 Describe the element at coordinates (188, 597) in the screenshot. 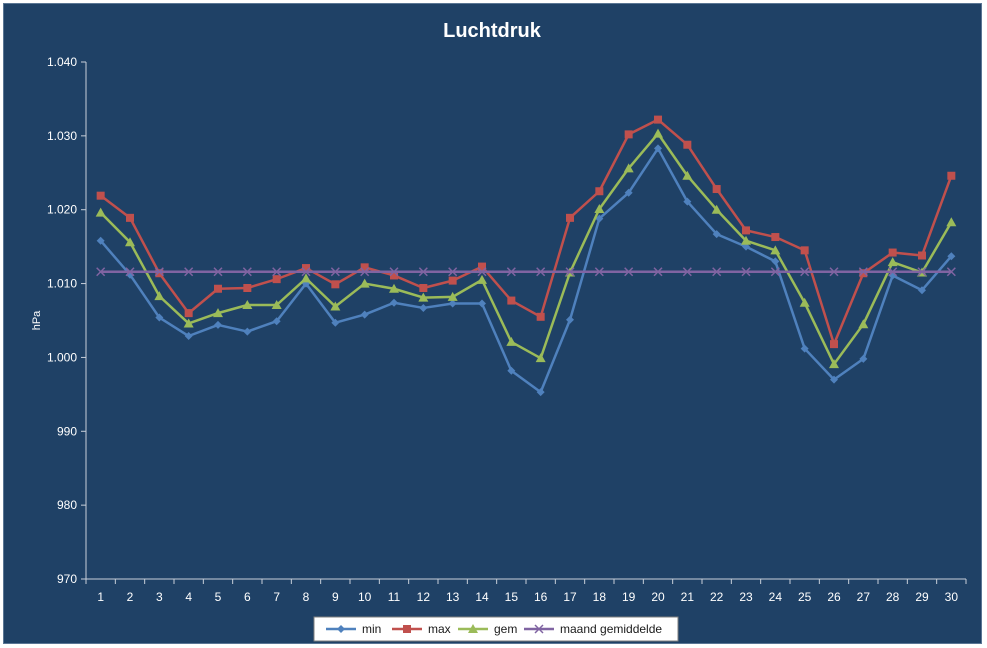

I see `x-tick-label: 4` at that location.